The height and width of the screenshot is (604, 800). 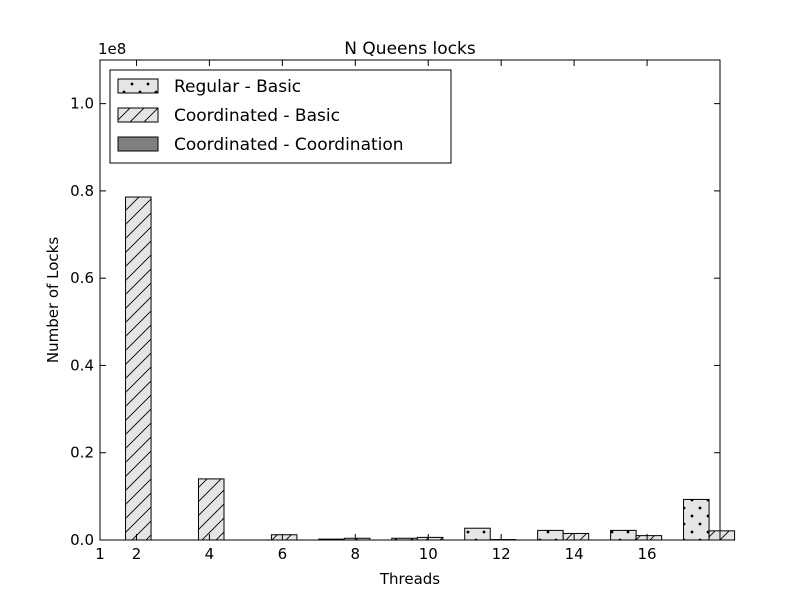 What do you see at coordinates (137, 554) in the screenshot?
I see `x-tick-label-2: 2` at bounding box center [137, 554].